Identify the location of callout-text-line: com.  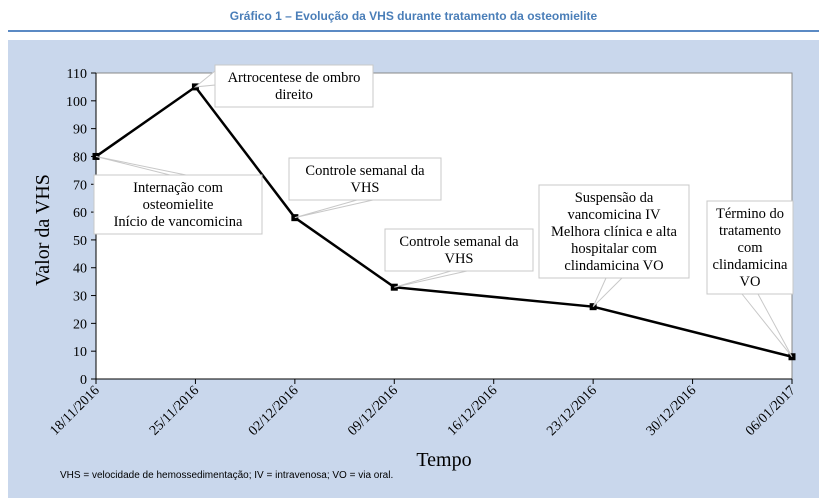
(751, 248).